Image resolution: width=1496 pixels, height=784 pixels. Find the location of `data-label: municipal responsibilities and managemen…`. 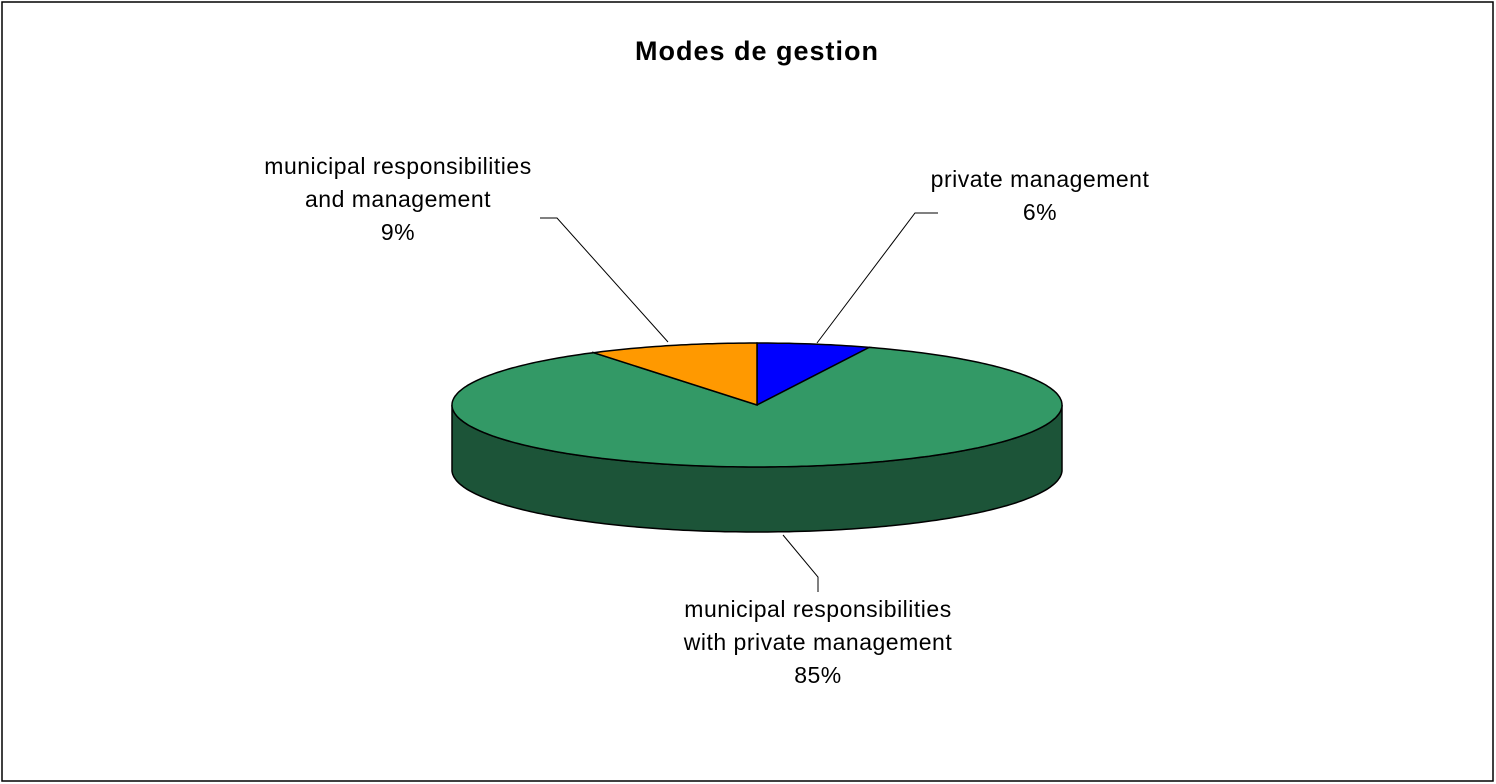

data-label: municipal responsibilities and managemen… is located at coordinates (398, 199).